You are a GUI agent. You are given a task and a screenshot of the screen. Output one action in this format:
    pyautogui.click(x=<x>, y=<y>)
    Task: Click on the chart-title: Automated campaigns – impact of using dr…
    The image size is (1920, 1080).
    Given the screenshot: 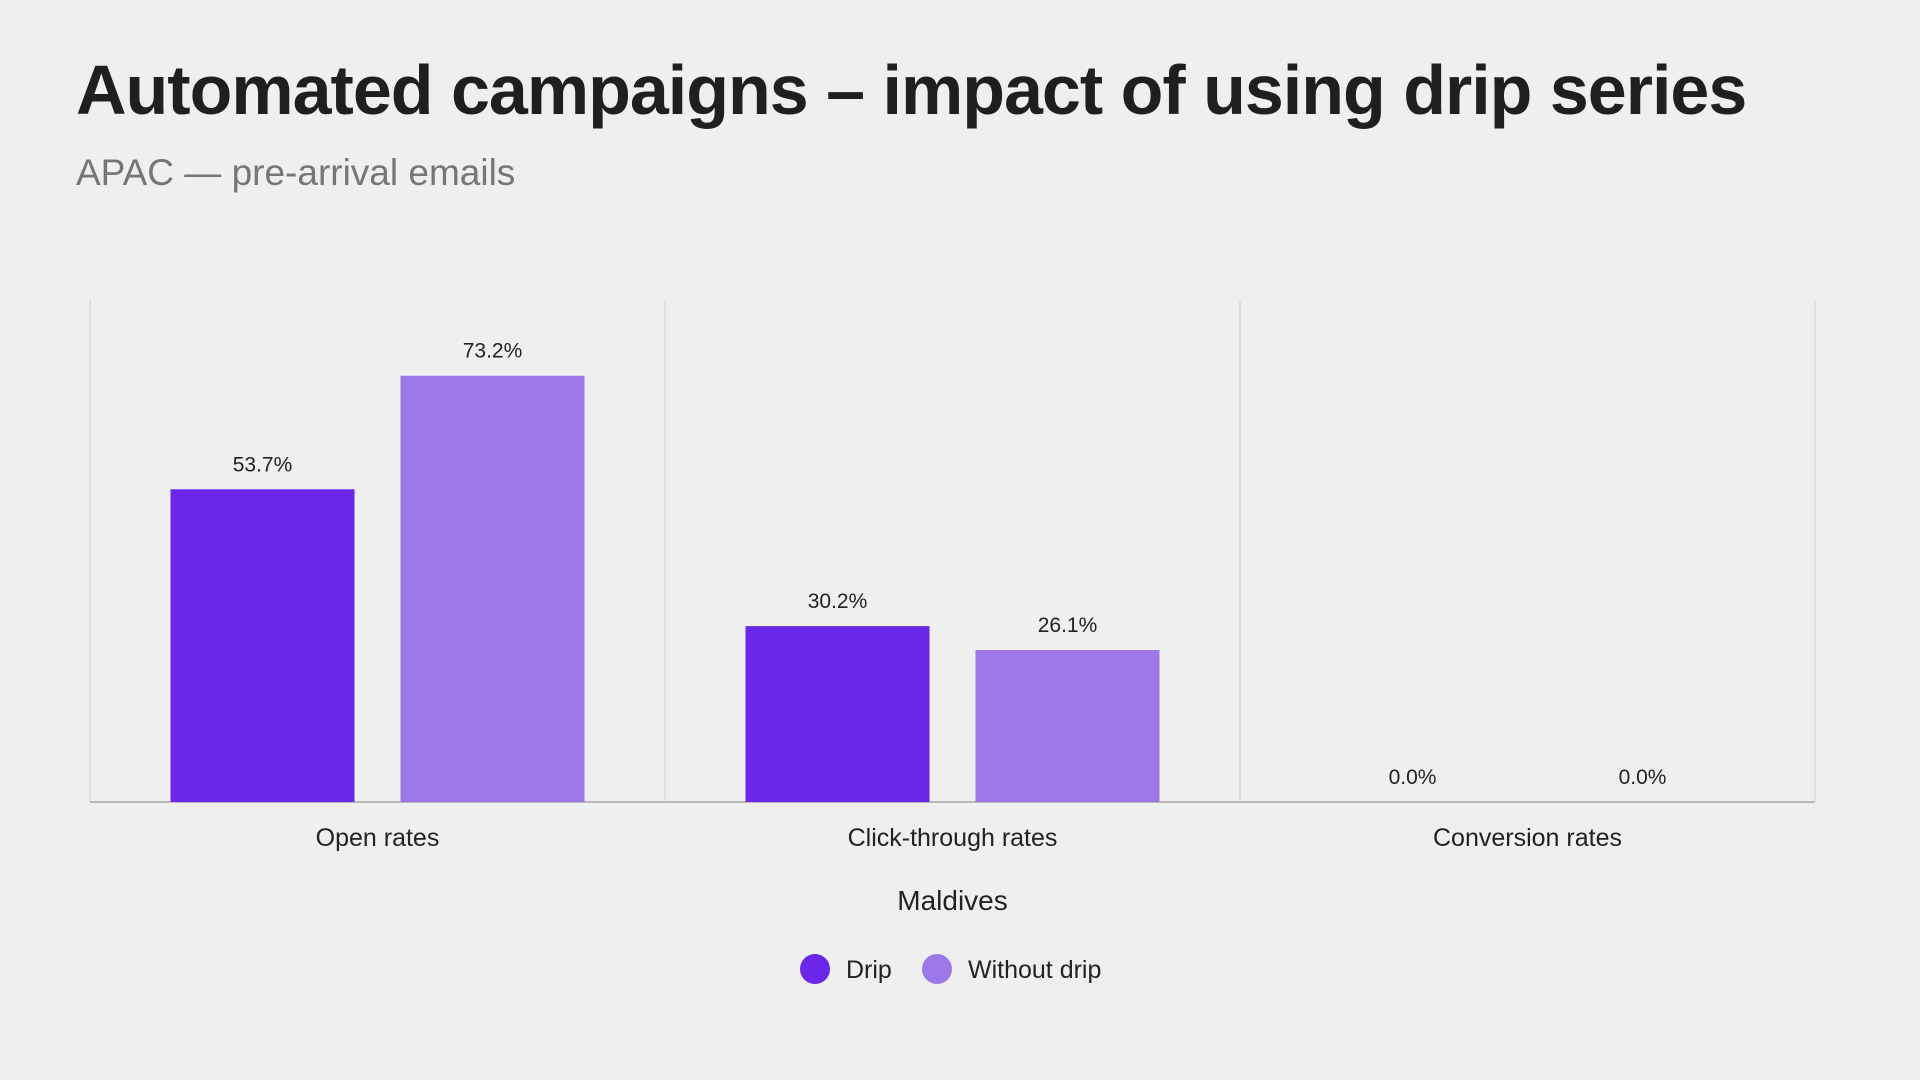 What is the action you would take?
    pyautogui.click(x=911, y=90)
    